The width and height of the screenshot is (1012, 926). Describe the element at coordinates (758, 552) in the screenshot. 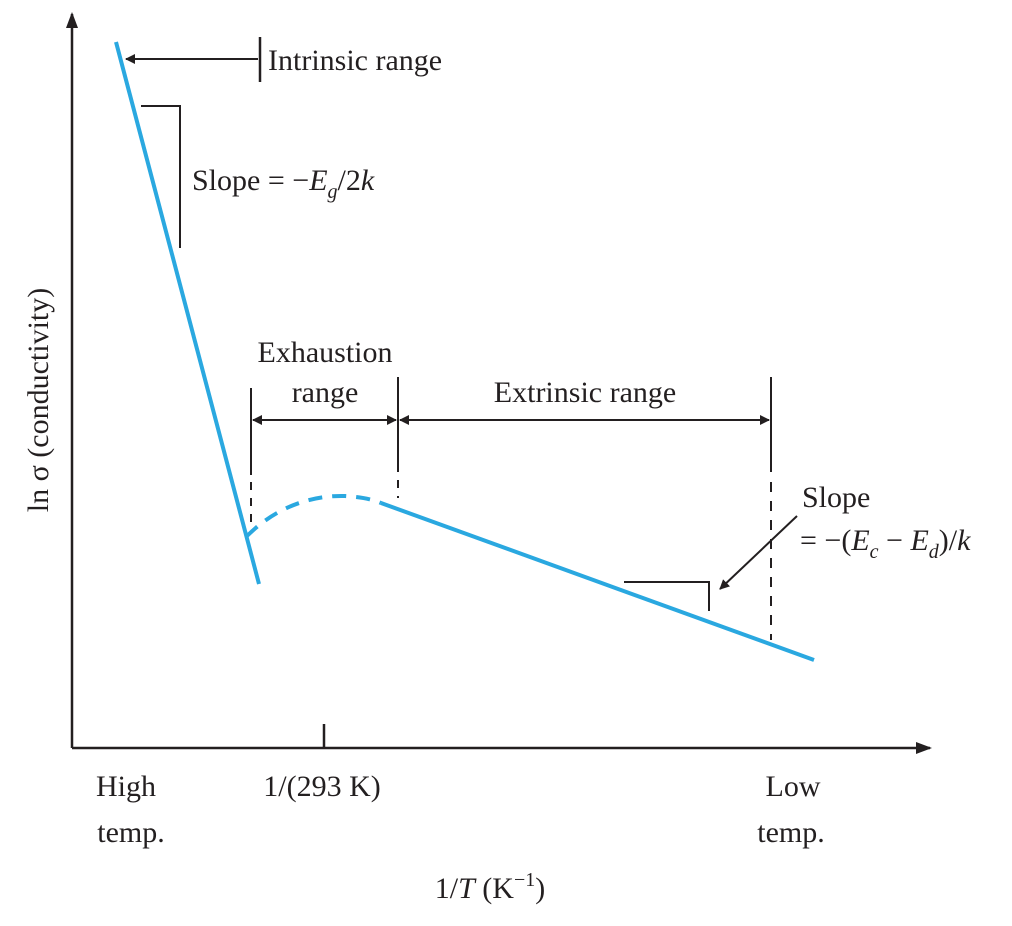

I see `extrinsic-slope-leader` at that location.